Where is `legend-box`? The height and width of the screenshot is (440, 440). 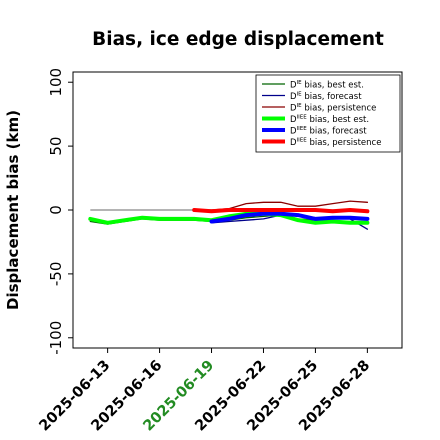 legend-box is located at coordinates (328, 113).